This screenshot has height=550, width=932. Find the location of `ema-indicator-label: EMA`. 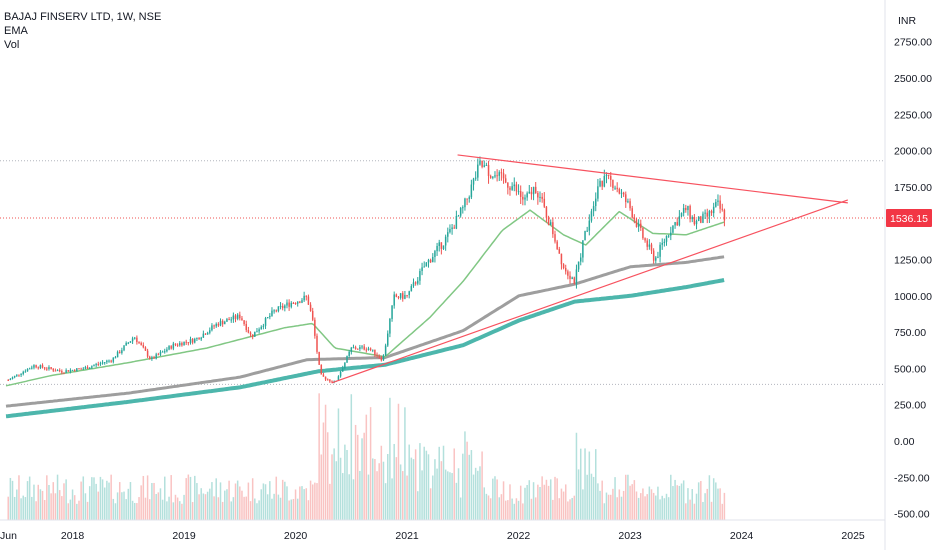

ema-indicator-label: EMA is located at coordinates (16, 31).